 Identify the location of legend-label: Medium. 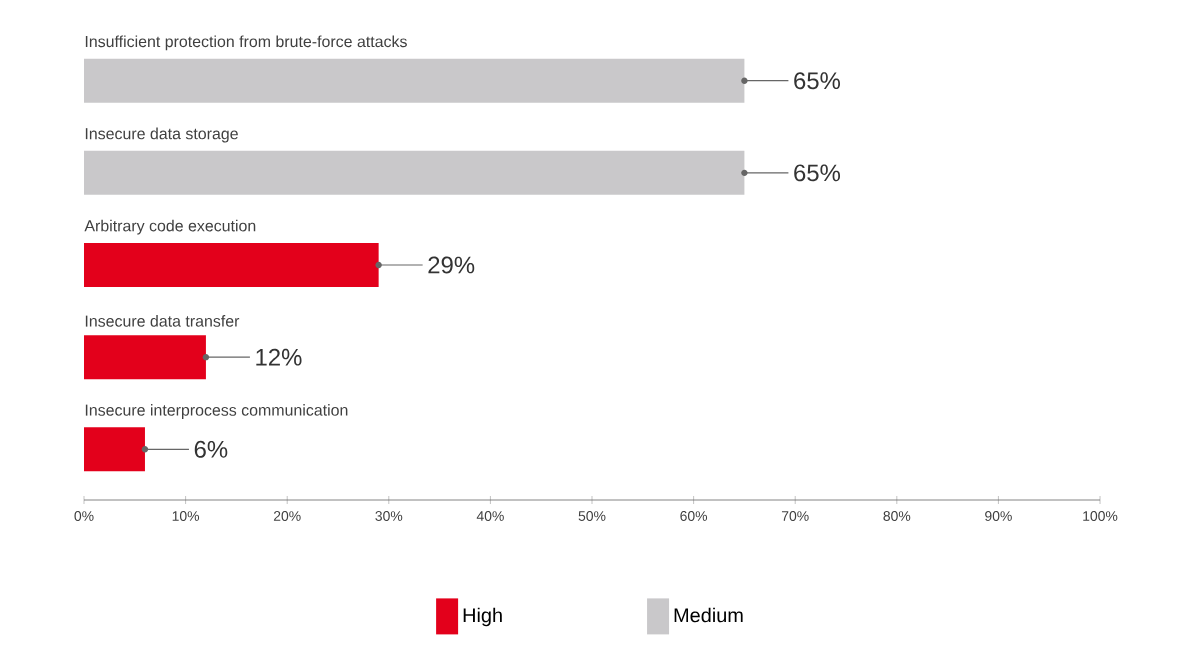
(708, 615).